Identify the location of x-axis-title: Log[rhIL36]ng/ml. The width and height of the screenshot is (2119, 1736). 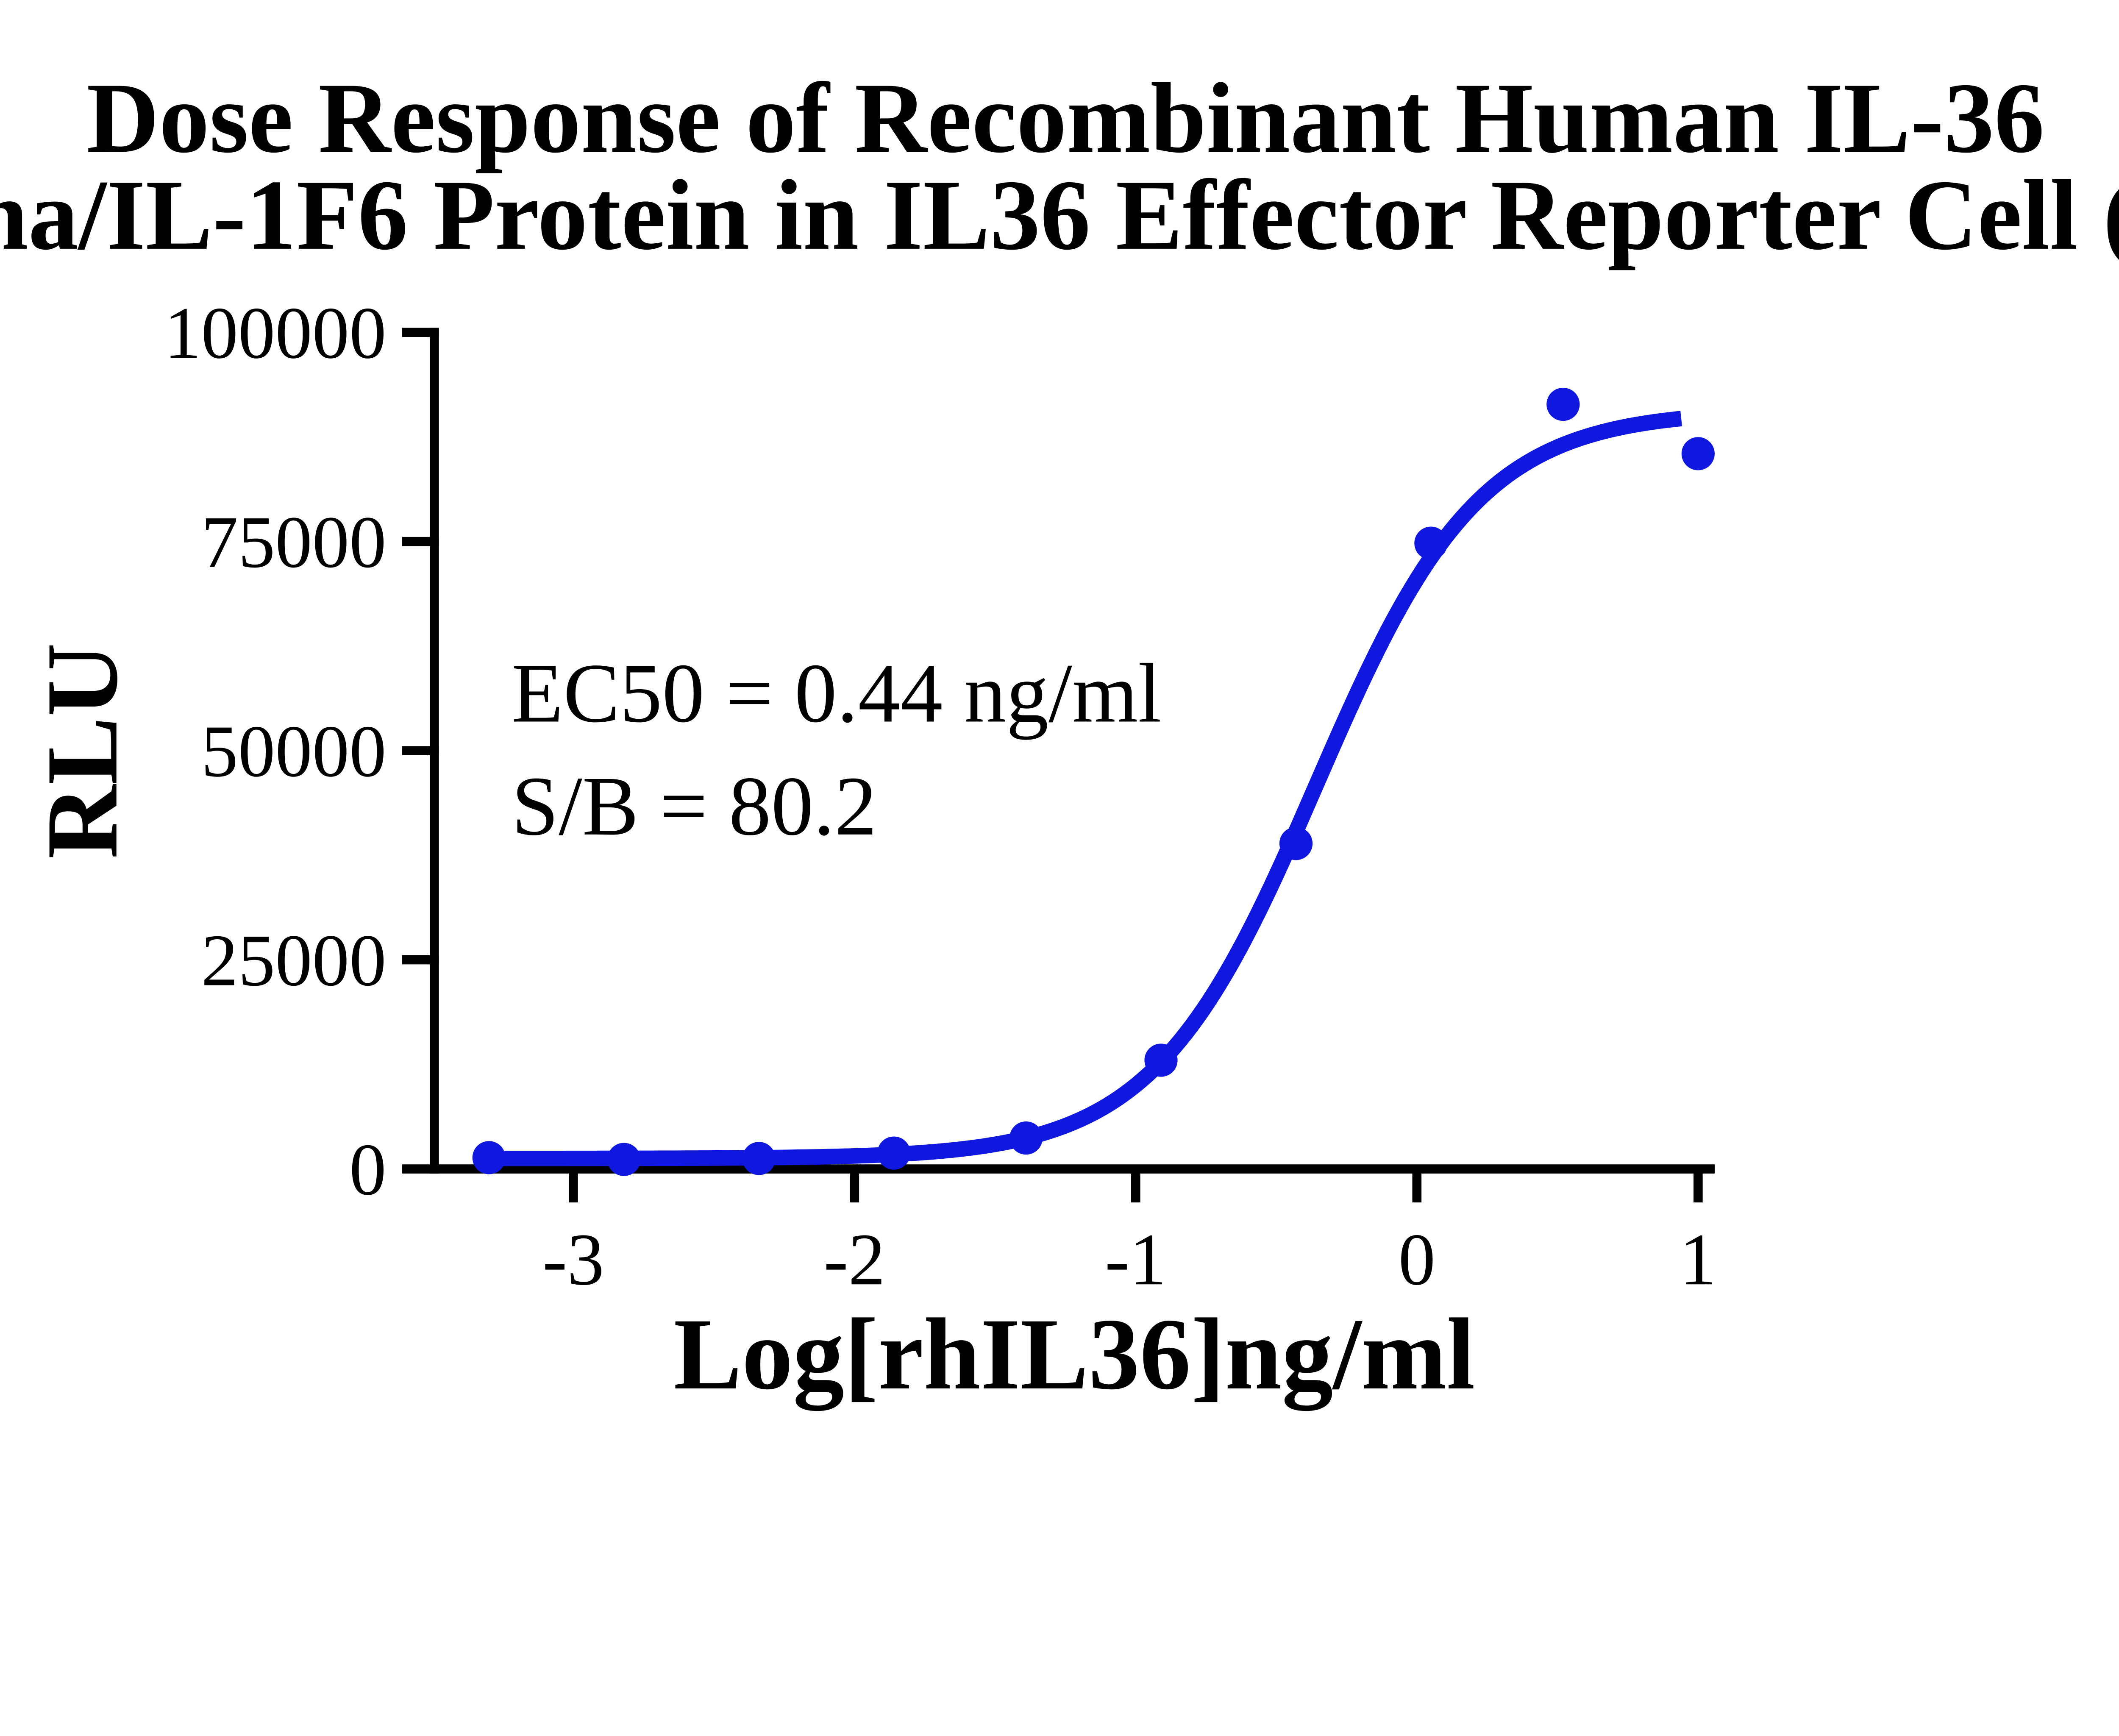
(1074, 1354).